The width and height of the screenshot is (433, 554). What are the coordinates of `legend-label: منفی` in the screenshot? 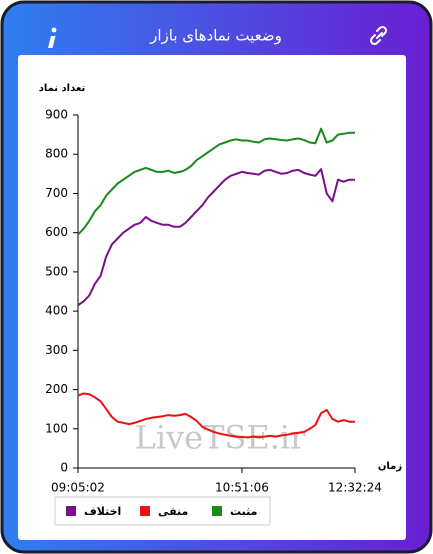 It's located at (173, 511).